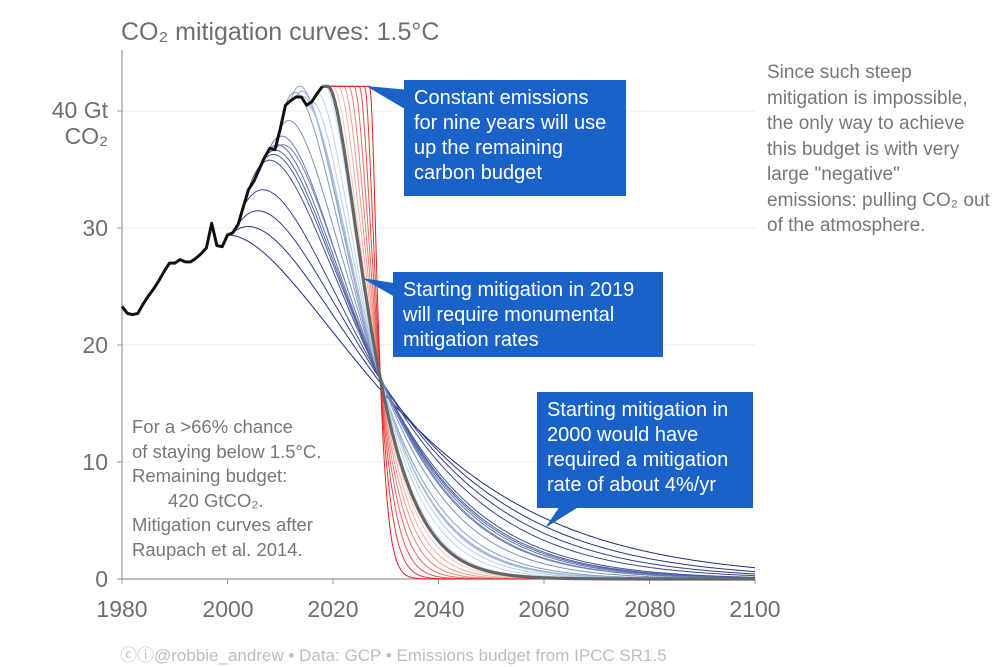  Describe the element at coordinates (280, 32) in the screenshot. I see `chart-title: CO₂ mitigation curves: 1.5°C` at that location.